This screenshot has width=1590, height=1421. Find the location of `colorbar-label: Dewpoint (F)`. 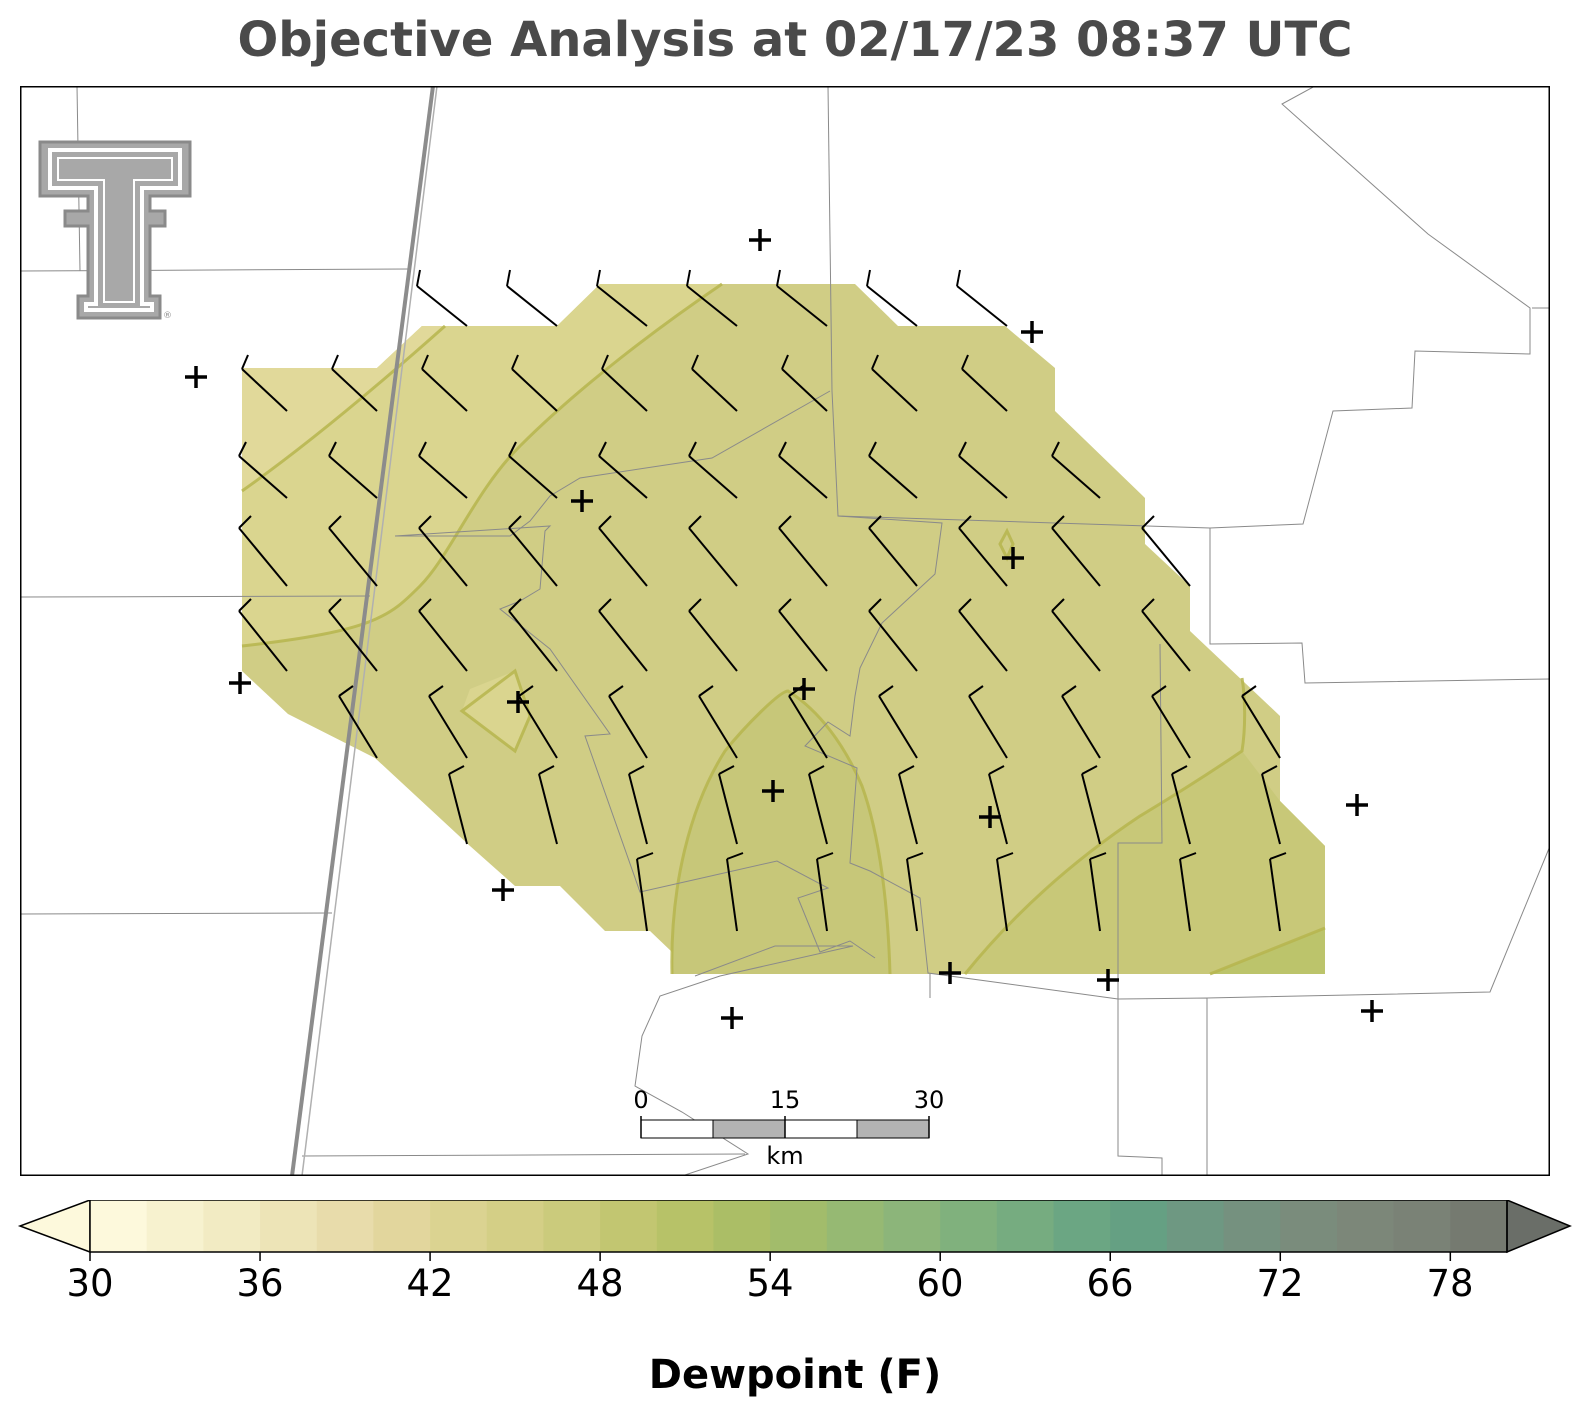

colorbar-label: Dewpoint (F) is located at coordinates (795, 1375).